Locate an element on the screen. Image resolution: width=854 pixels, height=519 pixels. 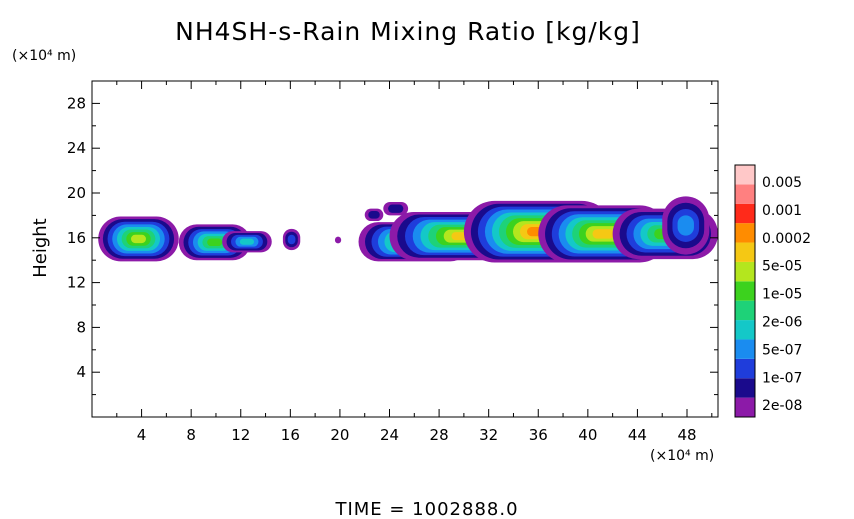
y-tick-label: 20 is located at coordinates (76, 193).